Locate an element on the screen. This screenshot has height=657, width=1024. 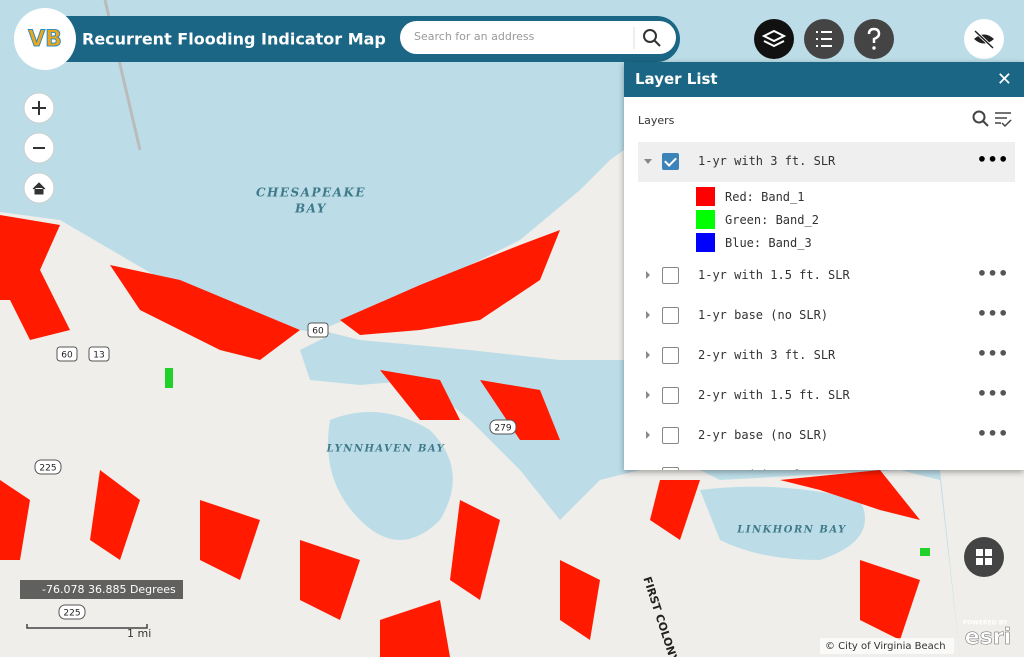
panel-title: Layer List is located at coordinates (676, 79).